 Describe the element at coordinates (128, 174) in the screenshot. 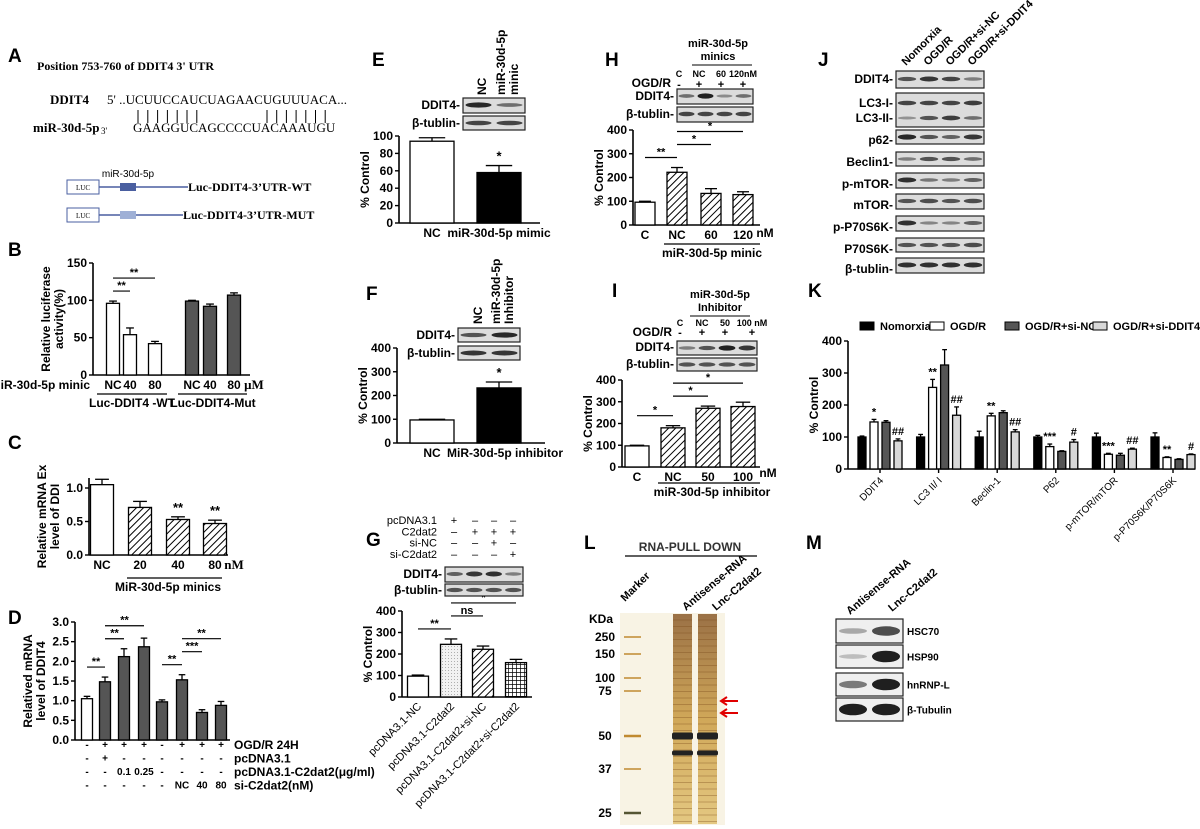

I see `site-label: miR-30d-5p` at that location.